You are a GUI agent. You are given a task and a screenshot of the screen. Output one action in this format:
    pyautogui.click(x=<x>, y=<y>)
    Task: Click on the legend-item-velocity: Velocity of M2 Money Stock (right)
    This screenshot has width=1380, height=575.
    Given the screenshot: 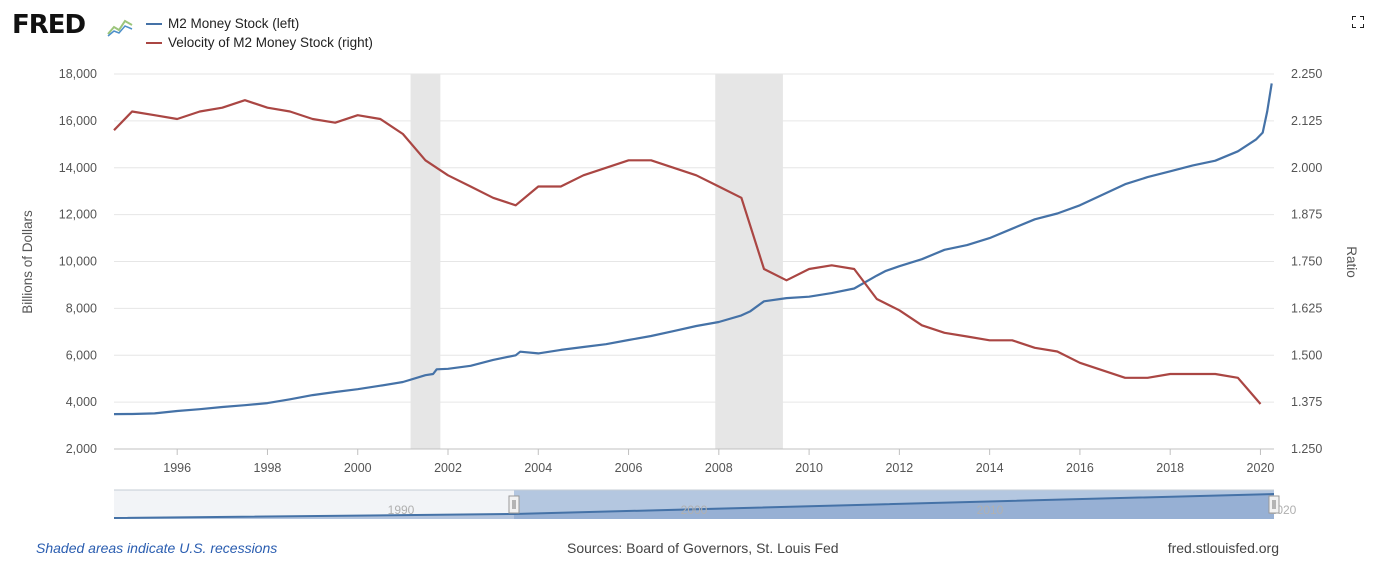 What is the action you would take?
    pyautogui.click(x=259, y=42)
    